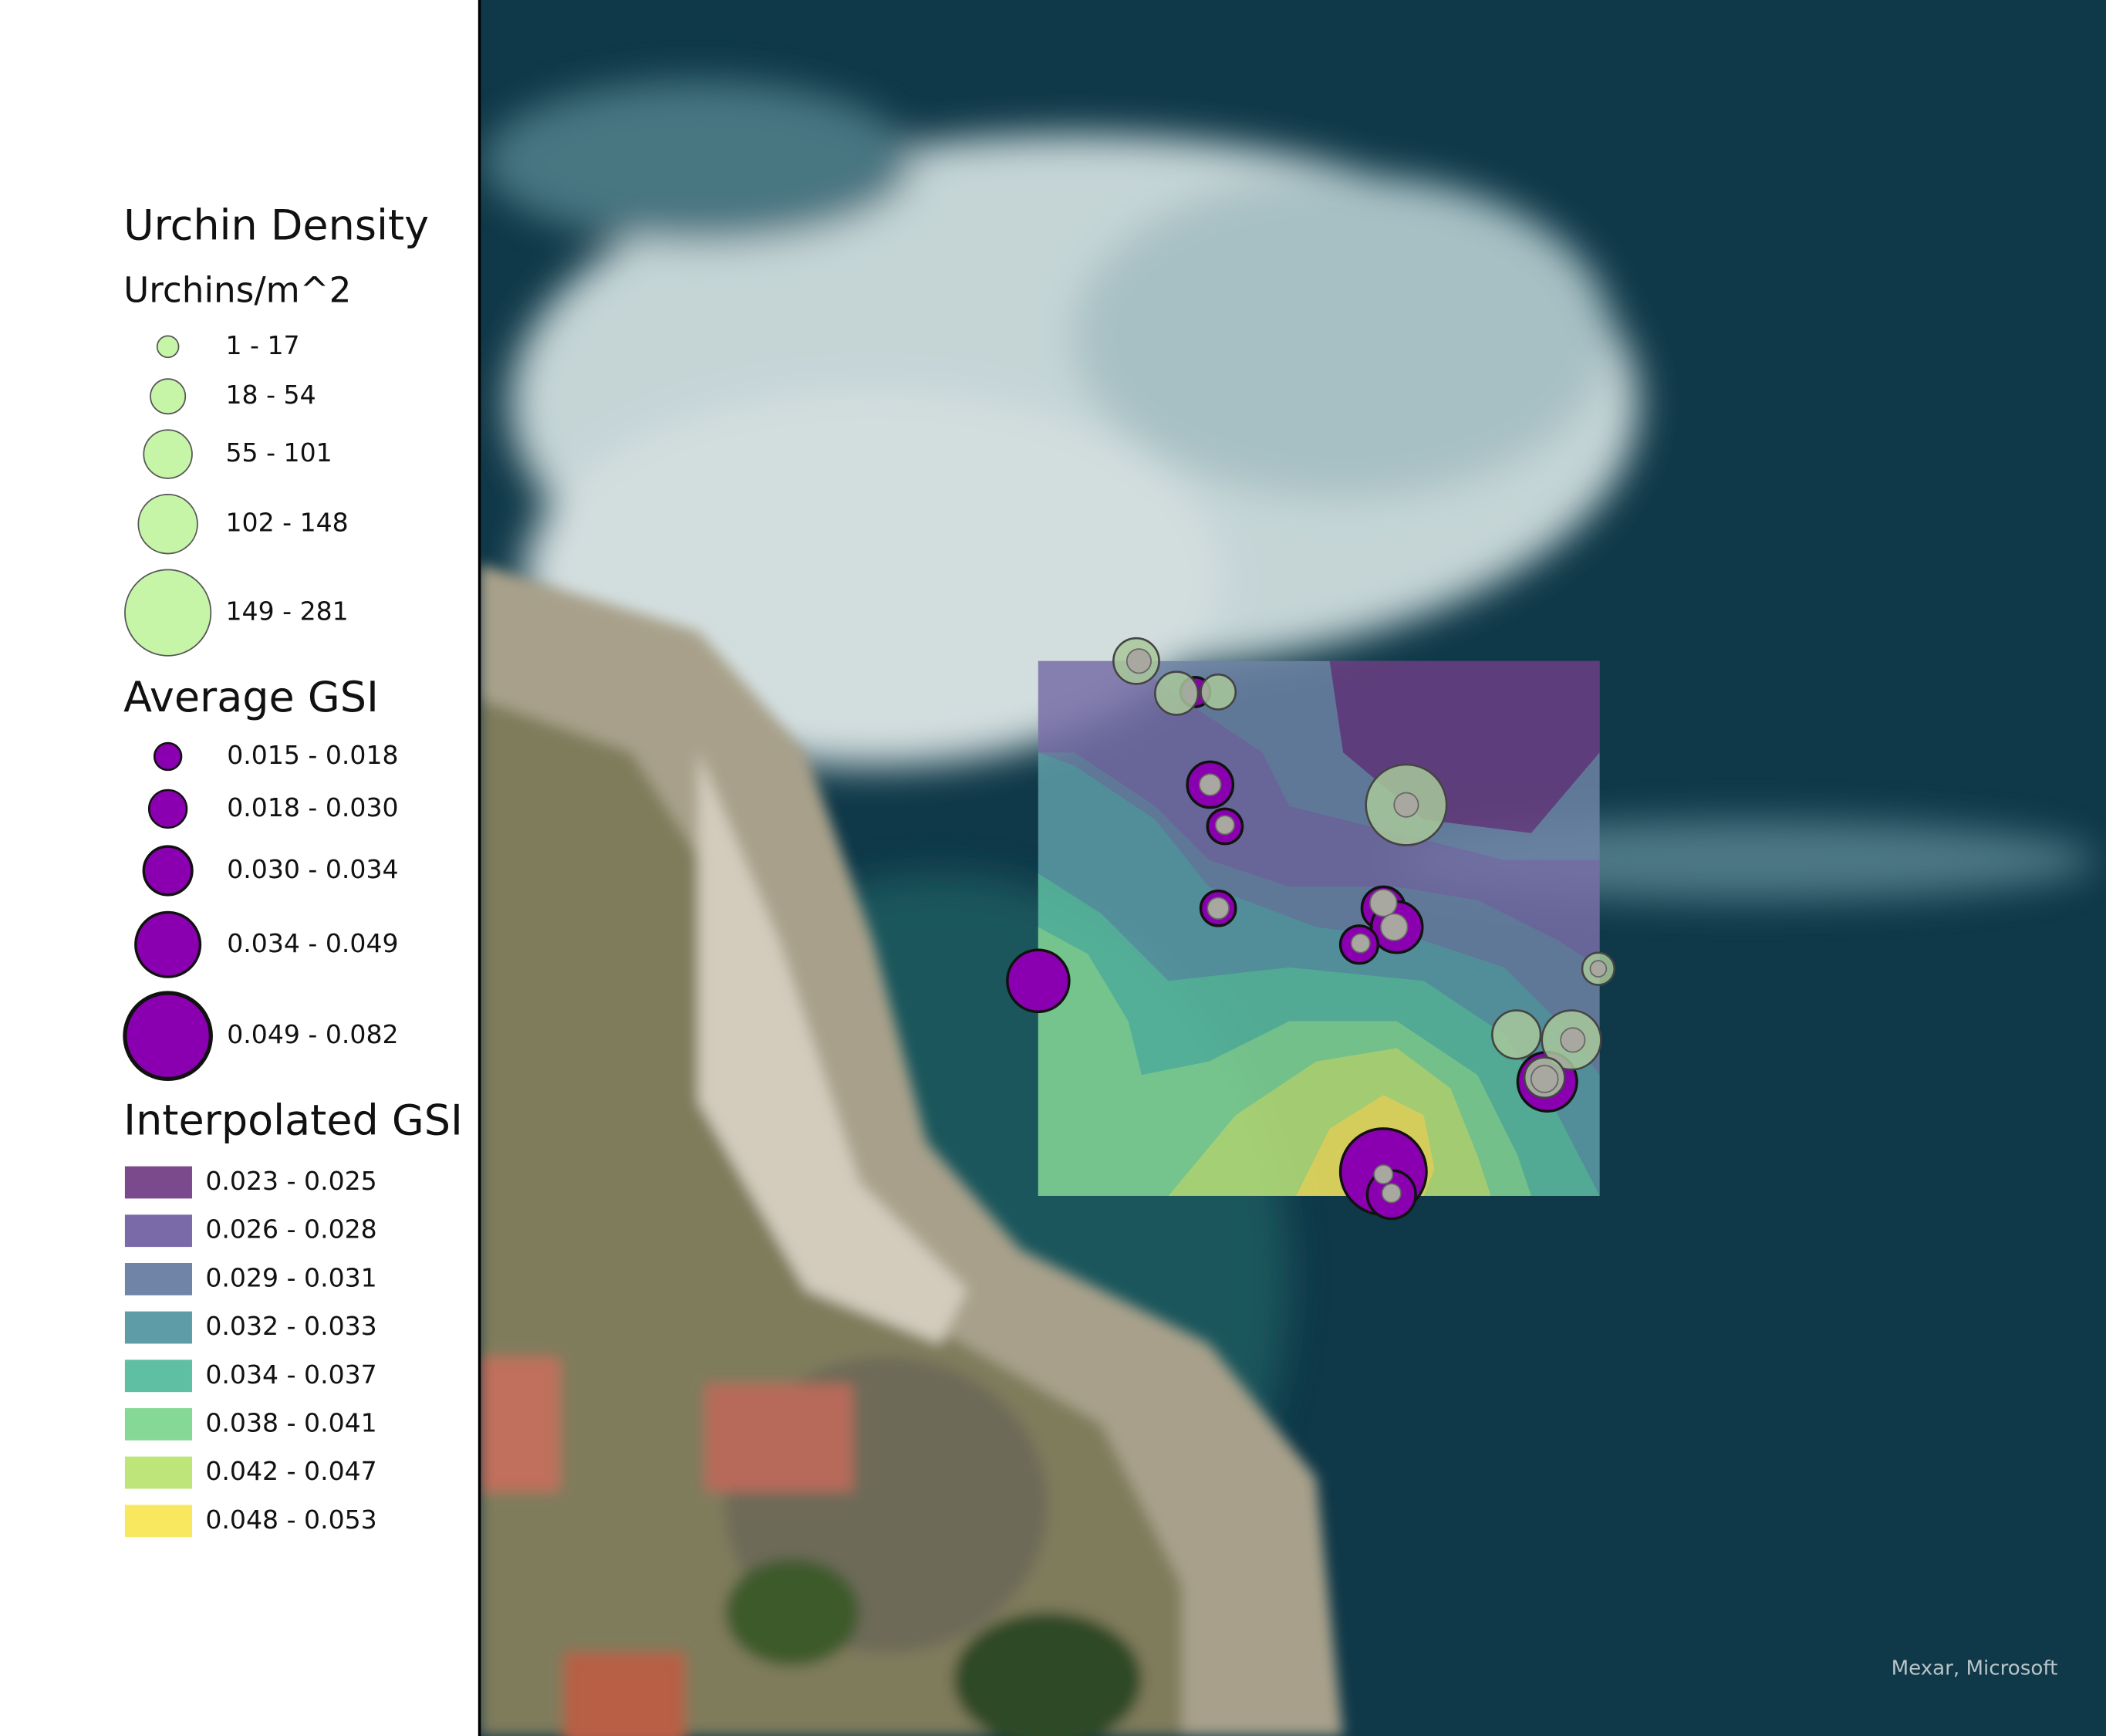 The image size is (2106, 1736). I want to click on legend-label: 0.023 - 0.025, so click(290, 1181).